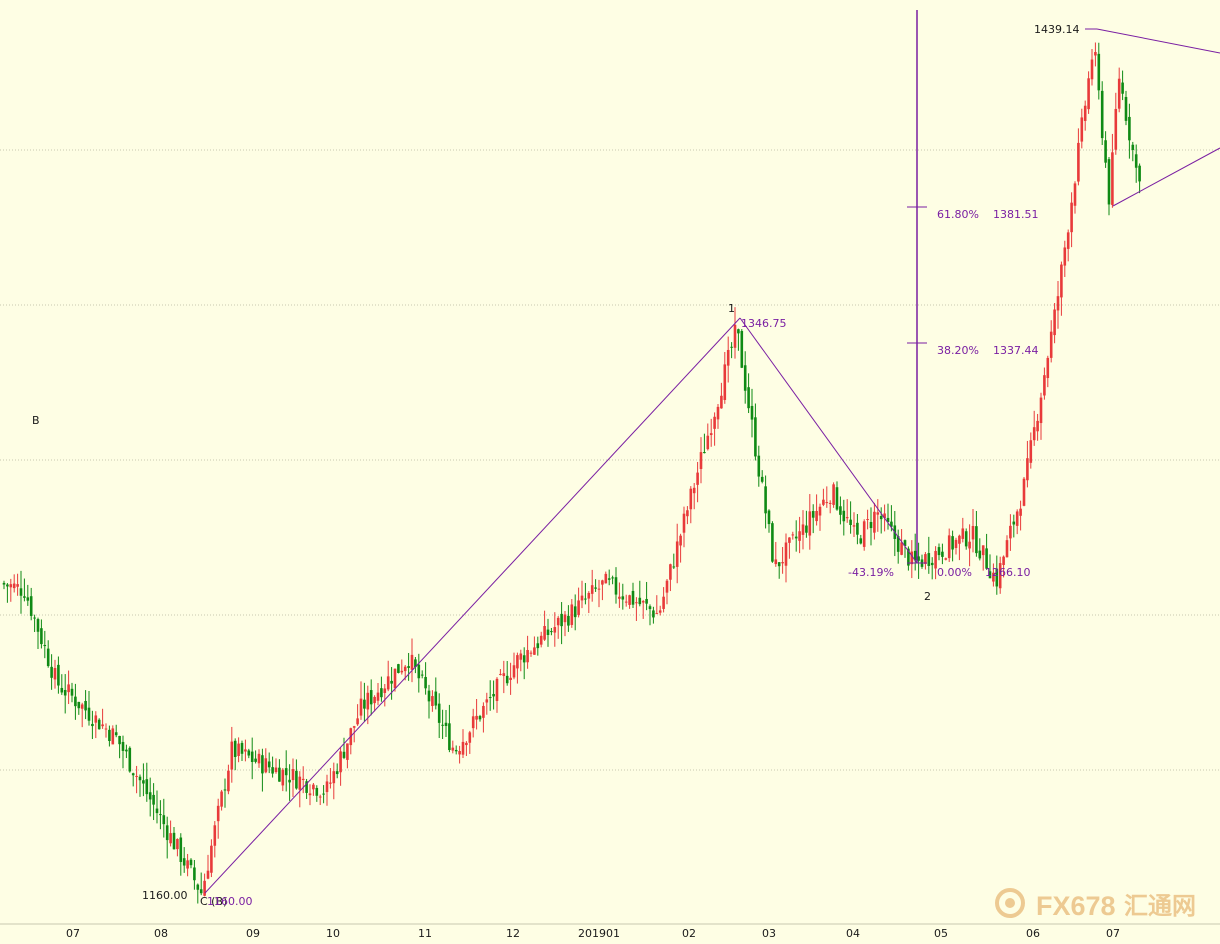 Image resolution: width=1220 pixels, height=944 pixels. I want to click on triangle-upper-line, so click(1158, 41).